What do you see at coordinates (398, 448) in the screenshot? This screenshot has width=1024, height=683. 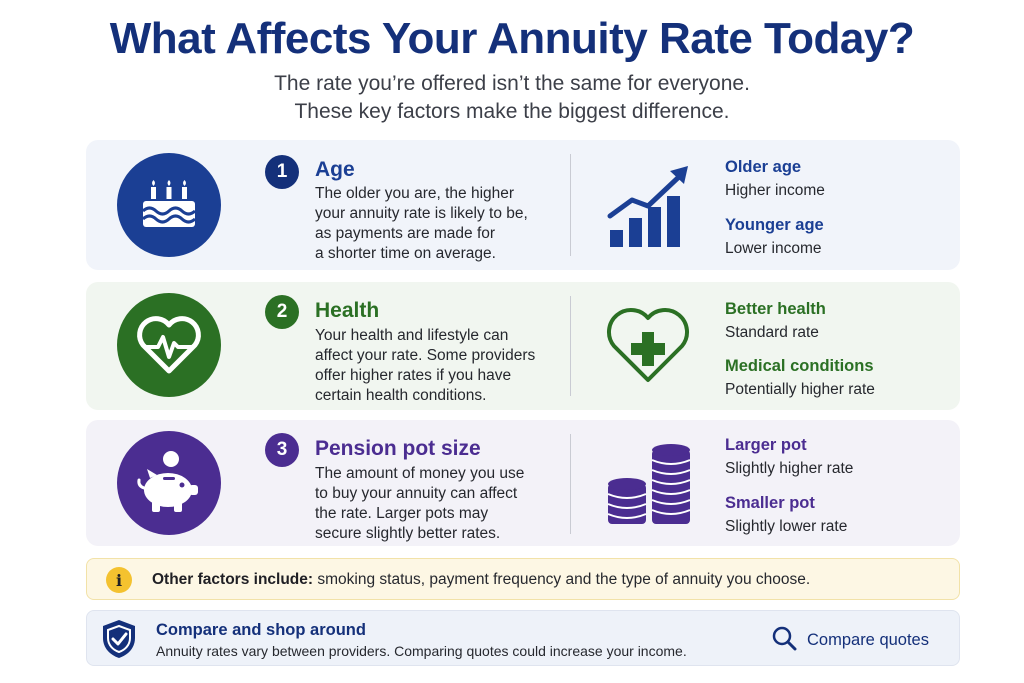 I see `factor-title: Pension pot size` at bounding box center [398, 448].